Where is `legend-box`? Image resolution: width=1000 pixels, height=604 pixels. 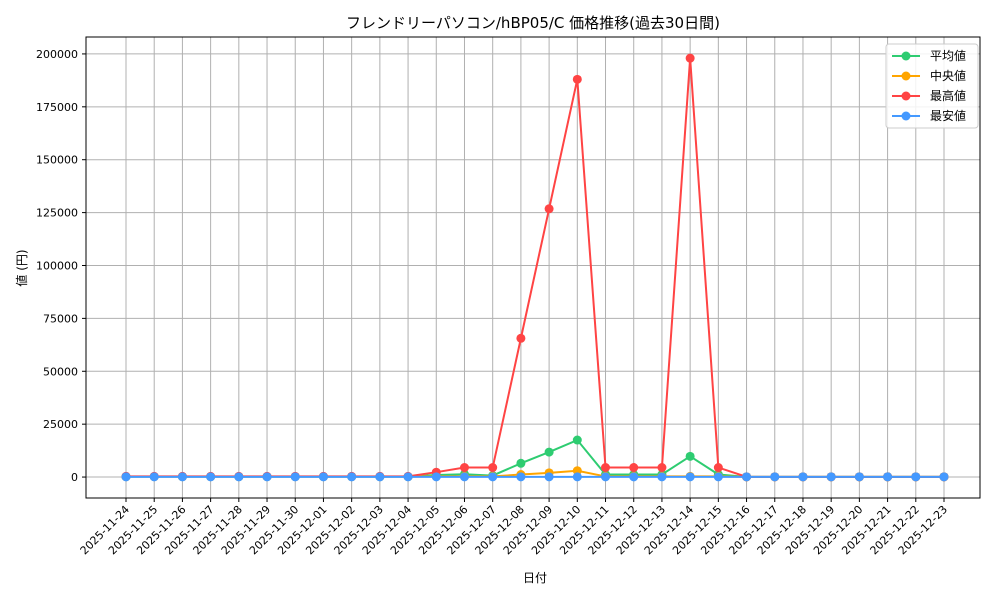
legend-box is located at coordinates (932, 86).